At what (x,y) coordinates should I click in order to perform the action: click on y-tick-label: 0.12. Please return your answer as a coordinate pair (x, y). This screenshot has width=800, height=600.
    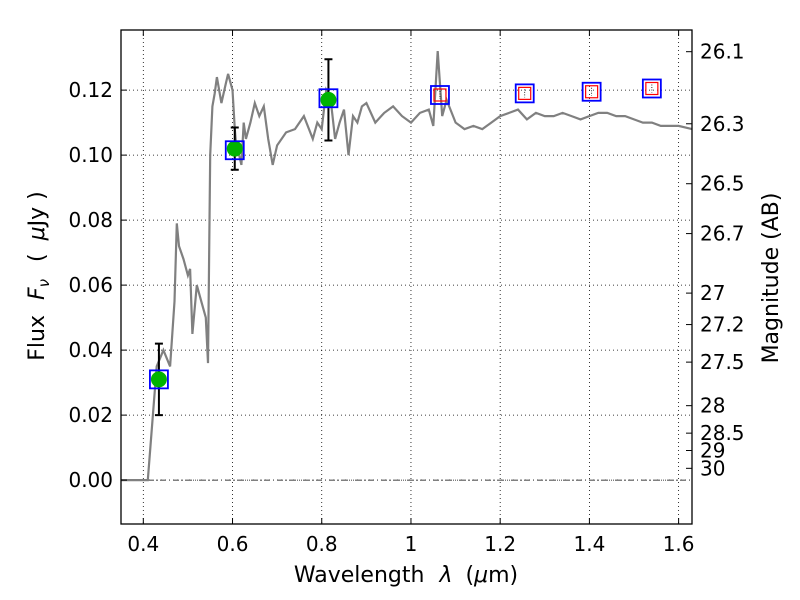
    Looking at the image, I should click on (90, 90).